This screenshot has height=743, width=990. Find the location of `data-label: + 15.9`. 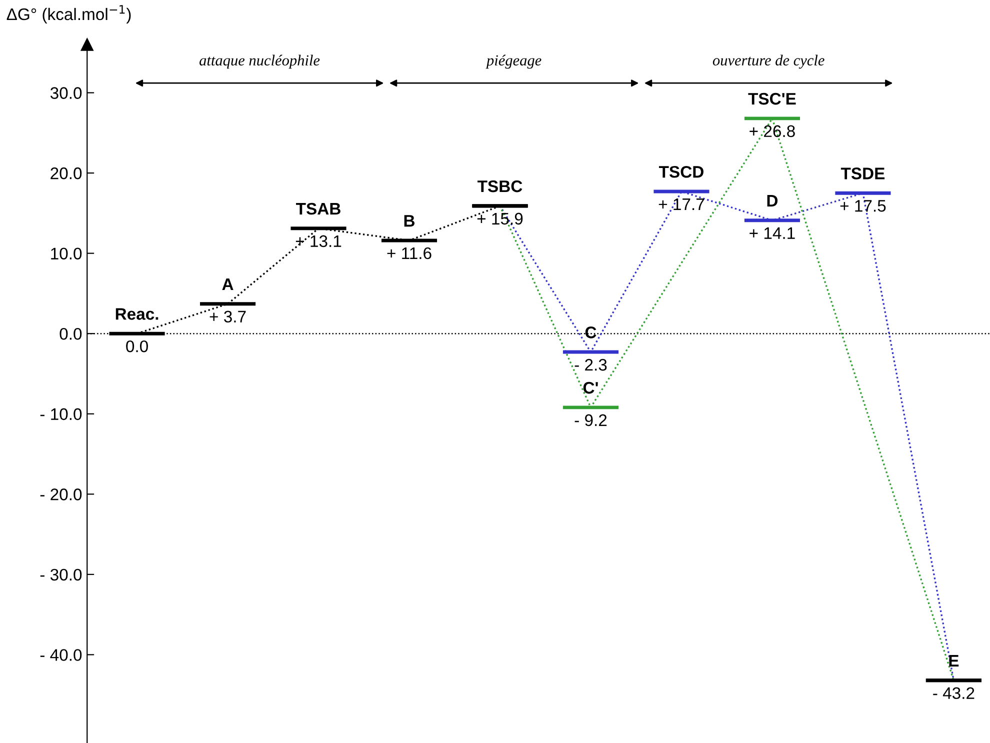

data-label: + 15.9 is located at coordinates (500, 218).